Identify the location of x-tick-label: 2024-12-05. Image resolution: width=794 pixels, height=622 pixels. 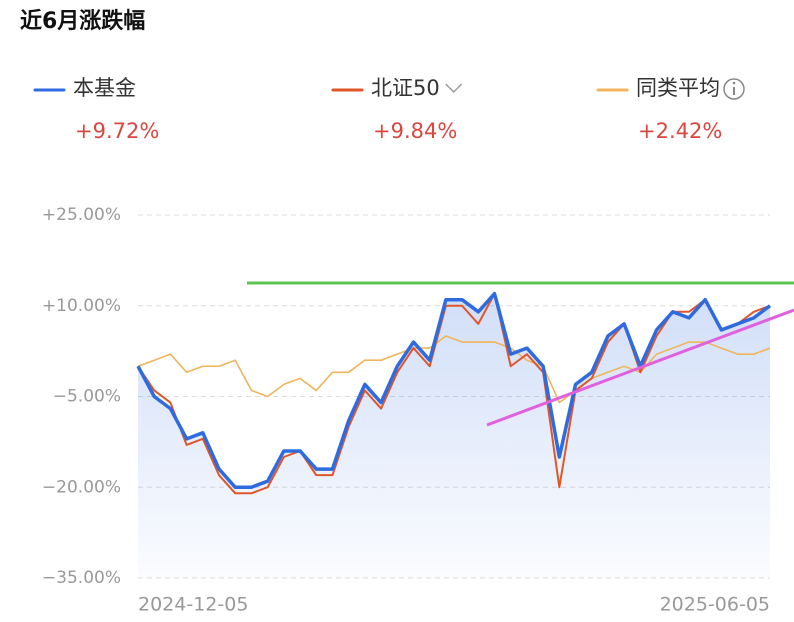
(193, 605).